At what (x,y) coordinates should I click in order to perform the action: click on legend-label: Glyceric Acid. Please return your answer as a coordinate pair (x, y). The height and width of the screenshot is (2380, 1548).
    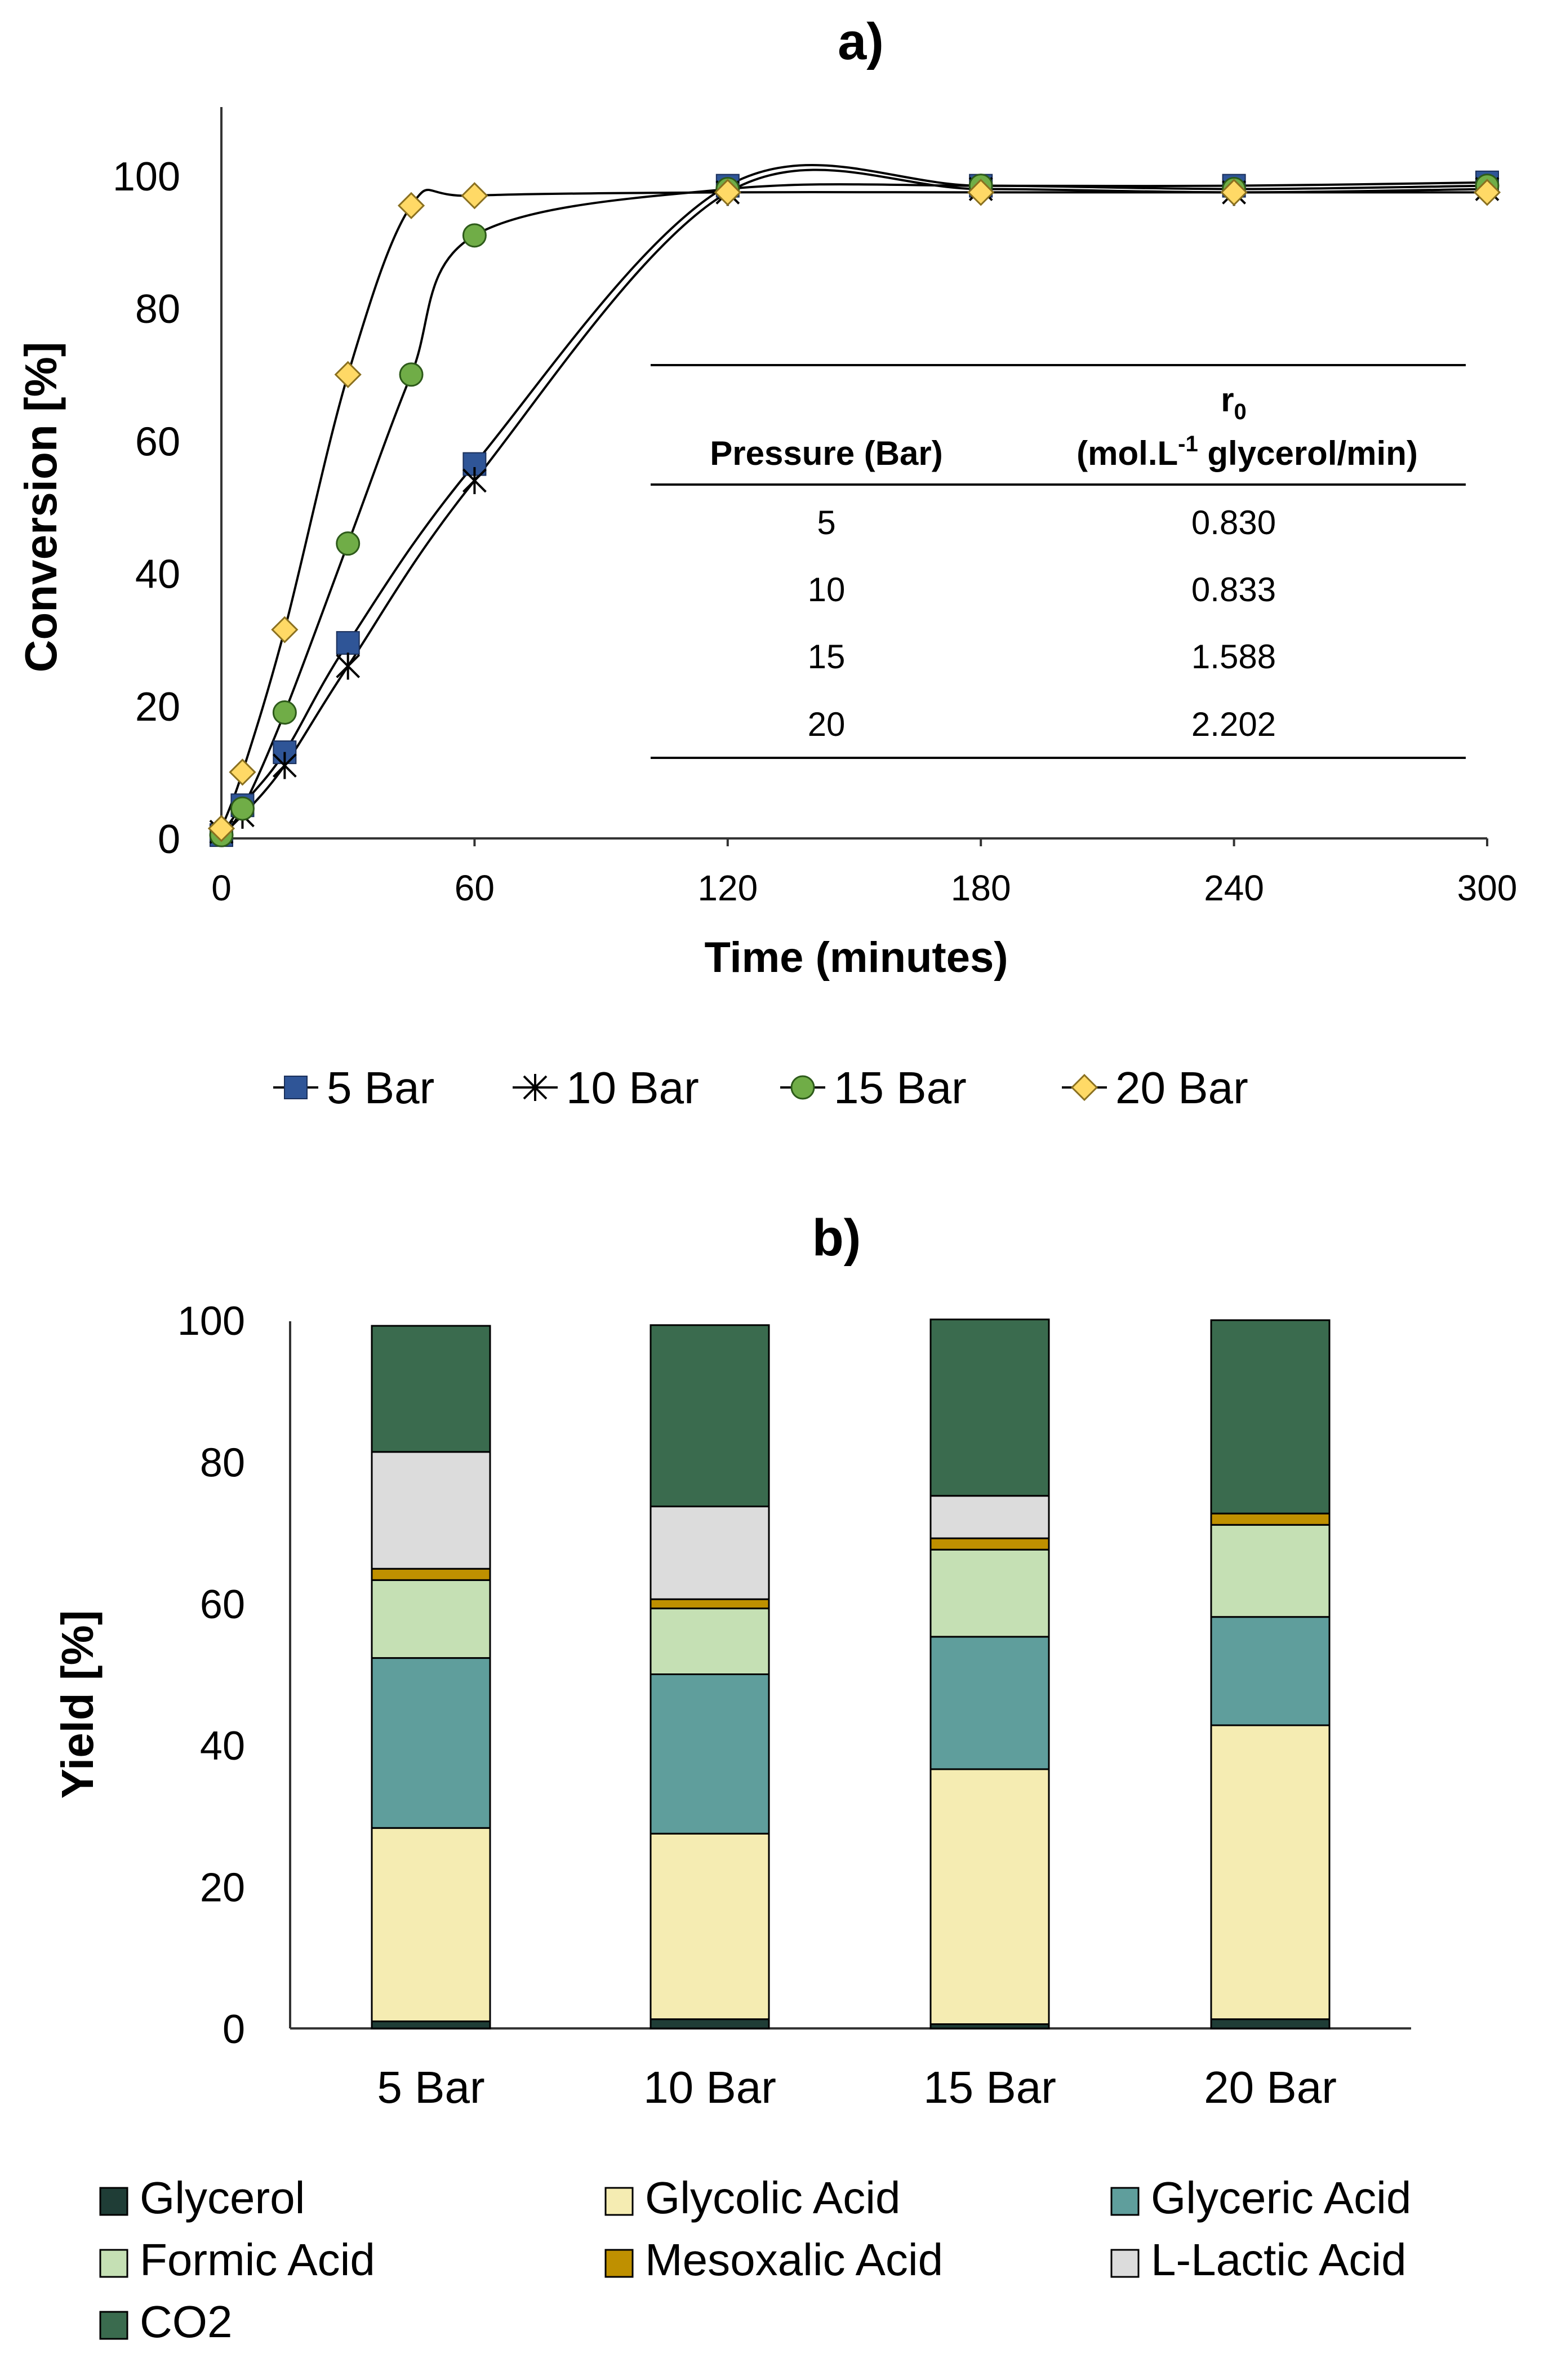
    Looking at the image, I should click on (1281, 2198).